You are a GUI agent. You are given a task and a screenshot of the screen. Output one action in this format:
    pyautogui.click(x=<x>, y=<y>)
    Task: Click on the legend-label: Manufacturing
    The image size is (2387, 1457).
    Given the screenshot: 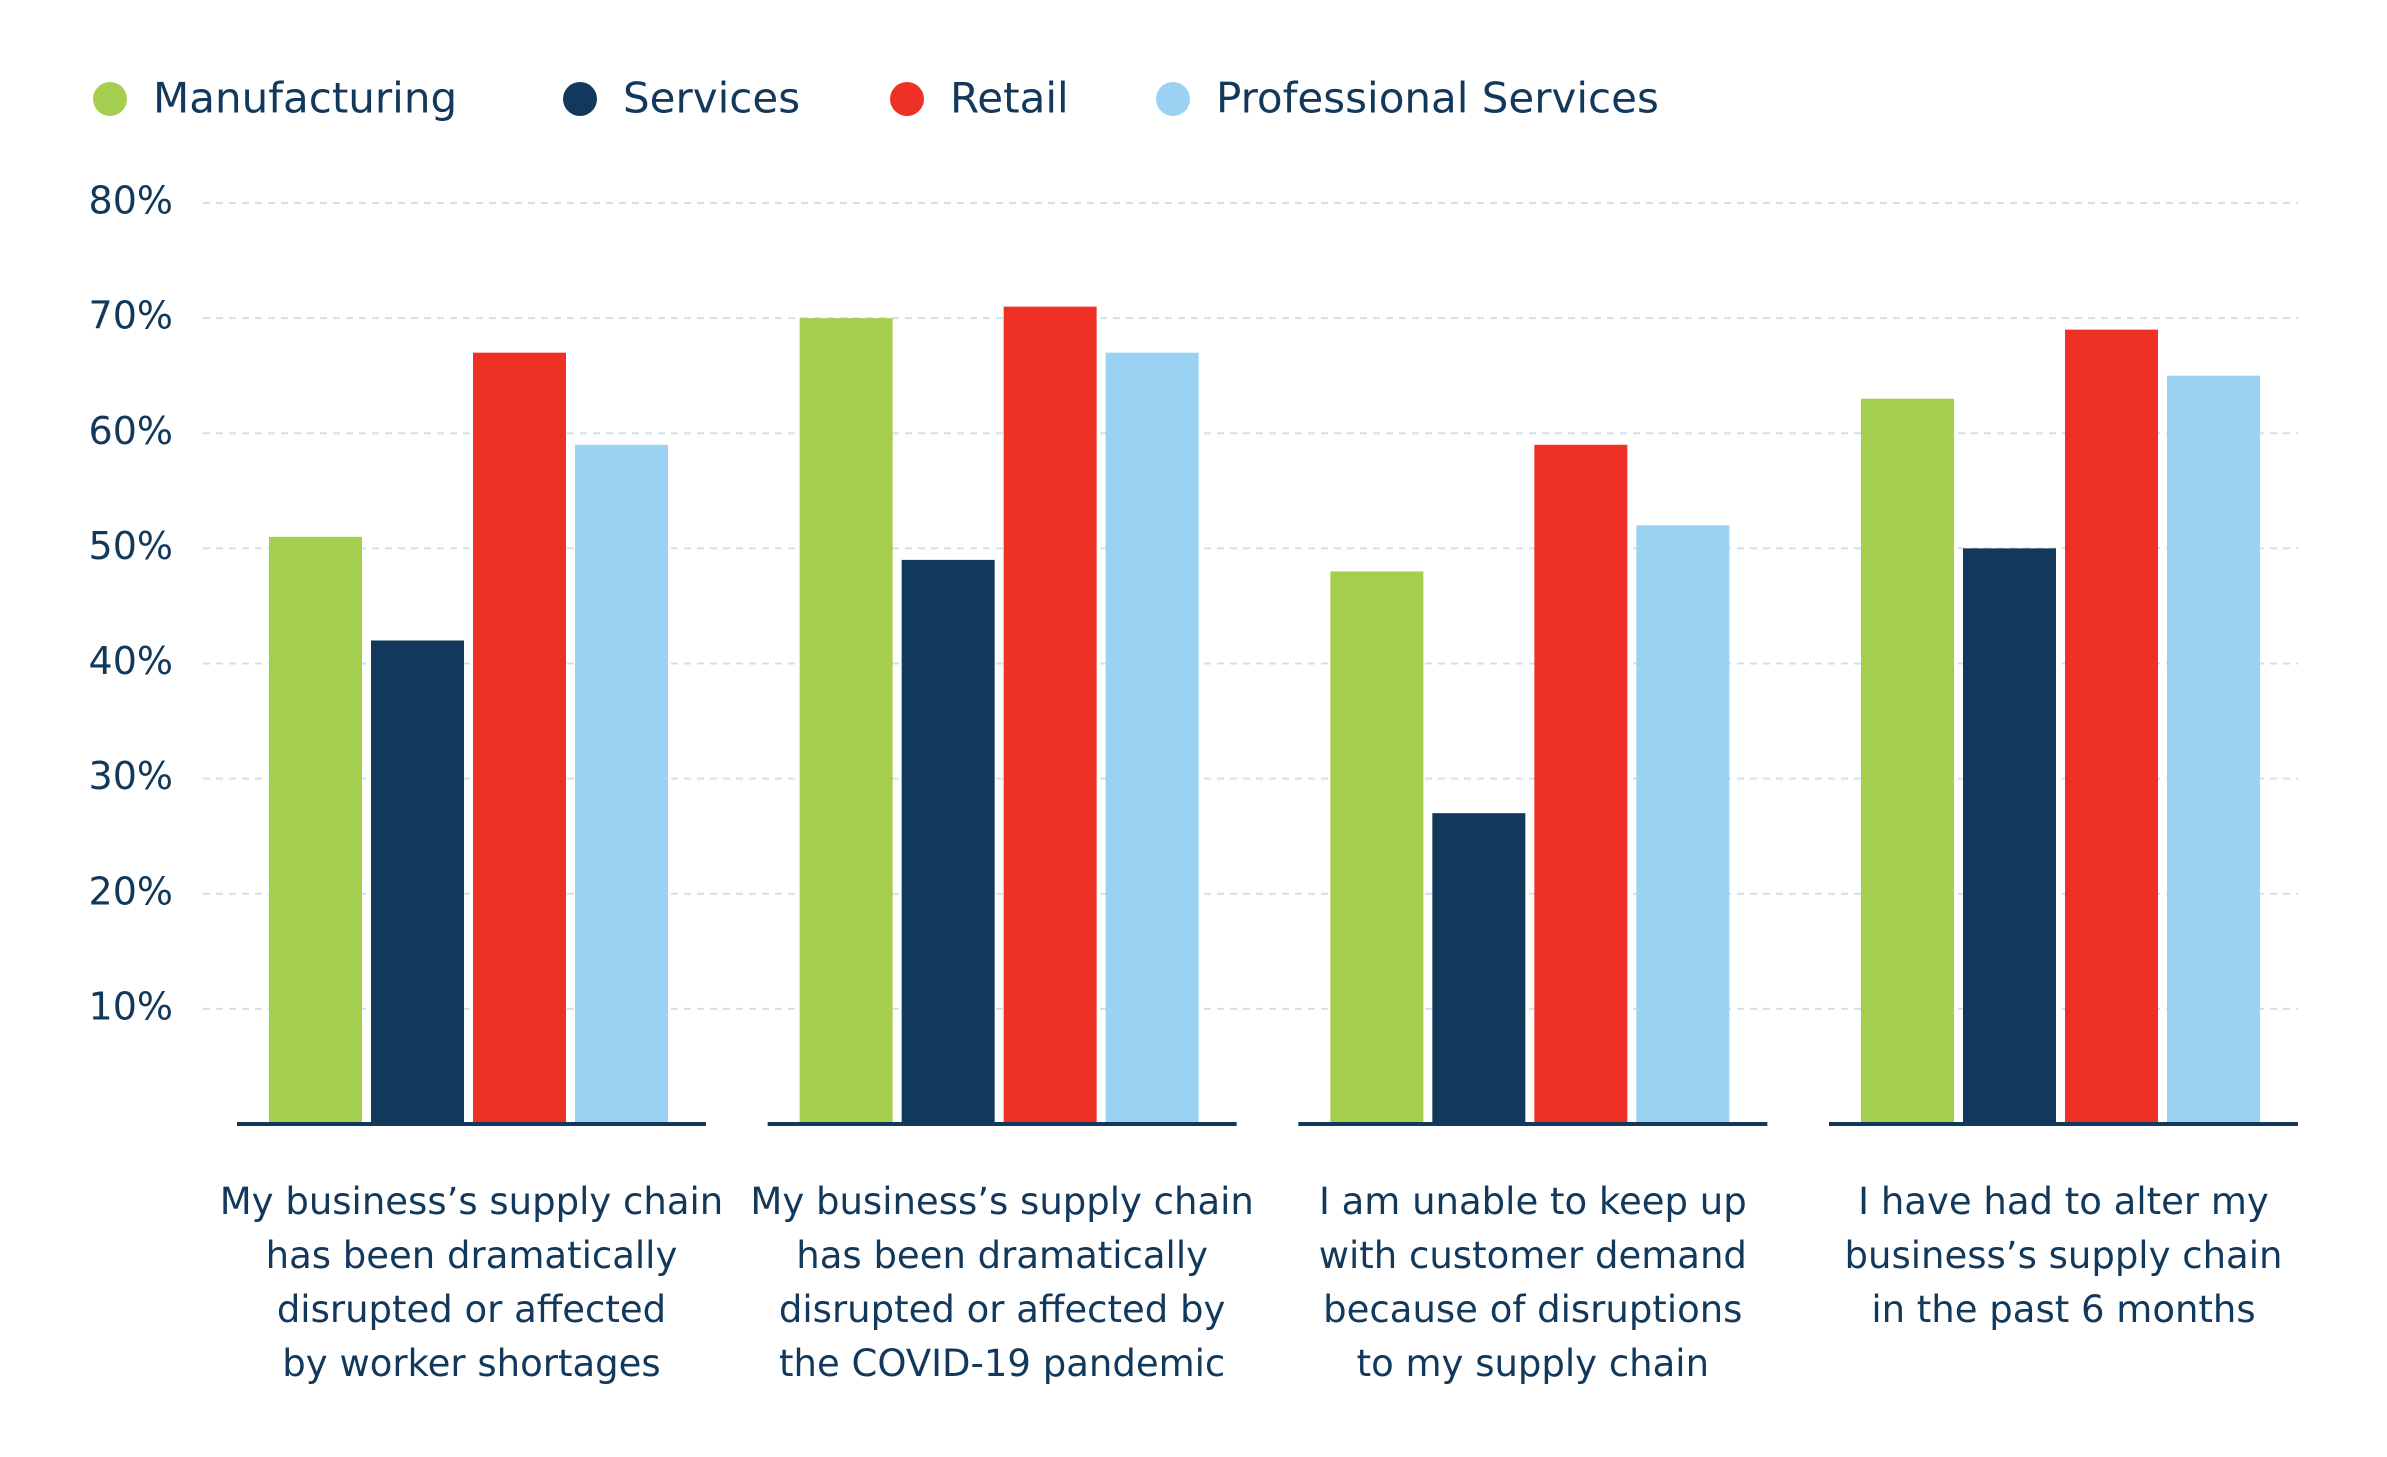 What is the action you would take?
    pyautogui.click(x=305, y=98)
    